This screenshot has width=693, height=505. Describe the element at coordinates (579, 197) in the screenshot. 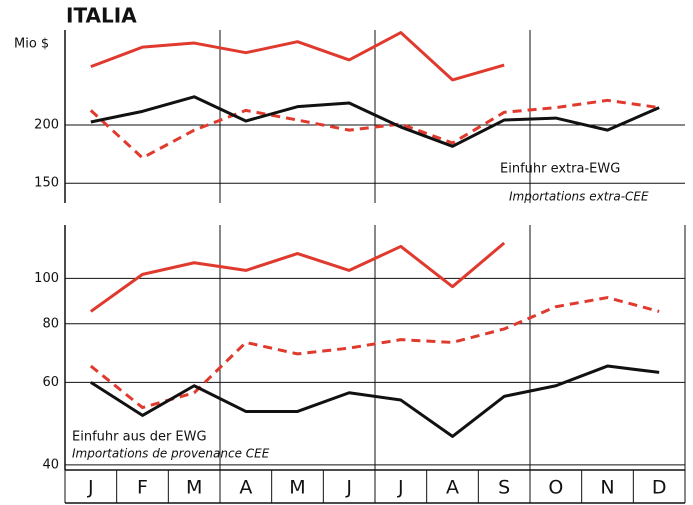

I see `annotation: Importations extra-CEE` at that location.